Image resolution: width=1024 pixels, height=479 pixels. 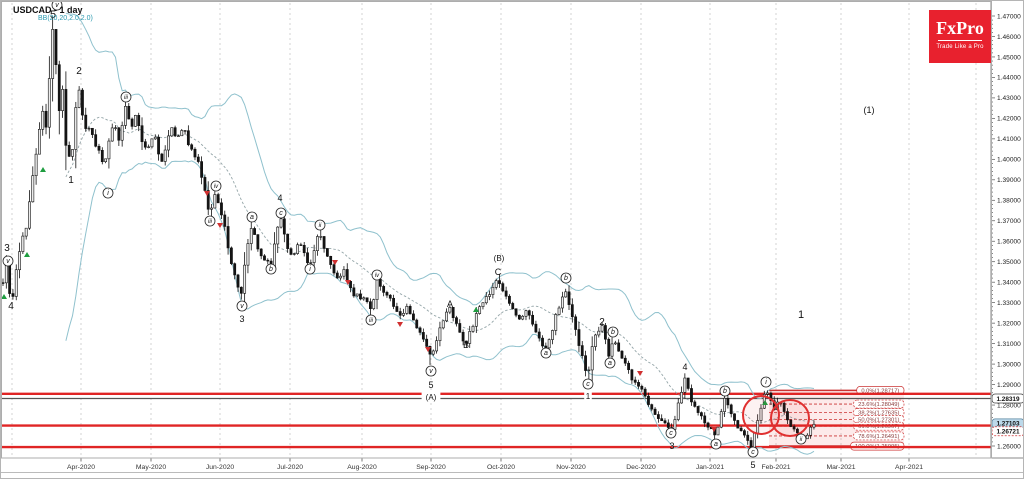 I want to click on buy-arrow-icon, so click(x=765, y=402).